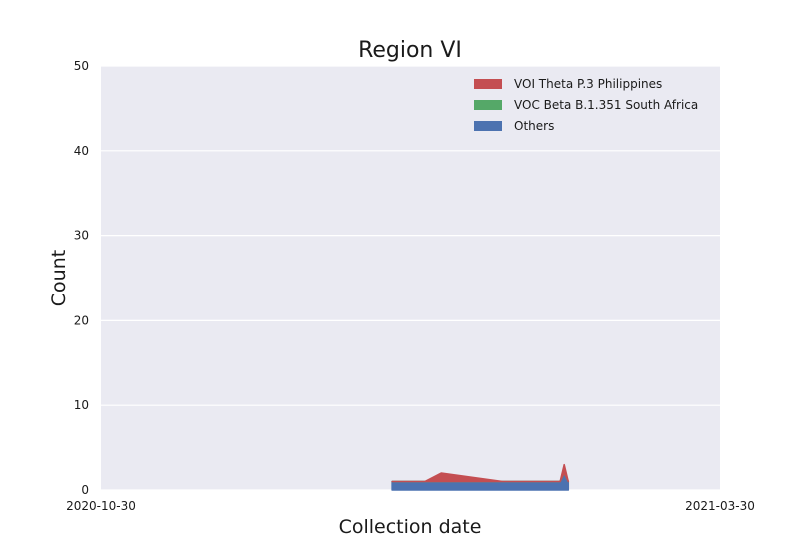 The image size is (800, 550). What do you see at coordinates (81, 405) in the screenshot?
I see `y-tick-label: 10` at bounding box center [81, 405].